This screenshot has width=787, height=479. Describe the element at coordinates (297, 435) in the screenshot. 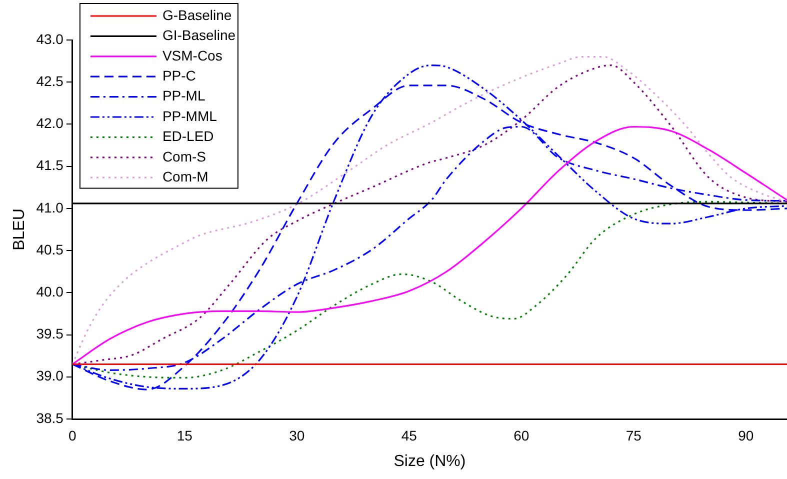

I see `x-tick-label: 30` at that location.